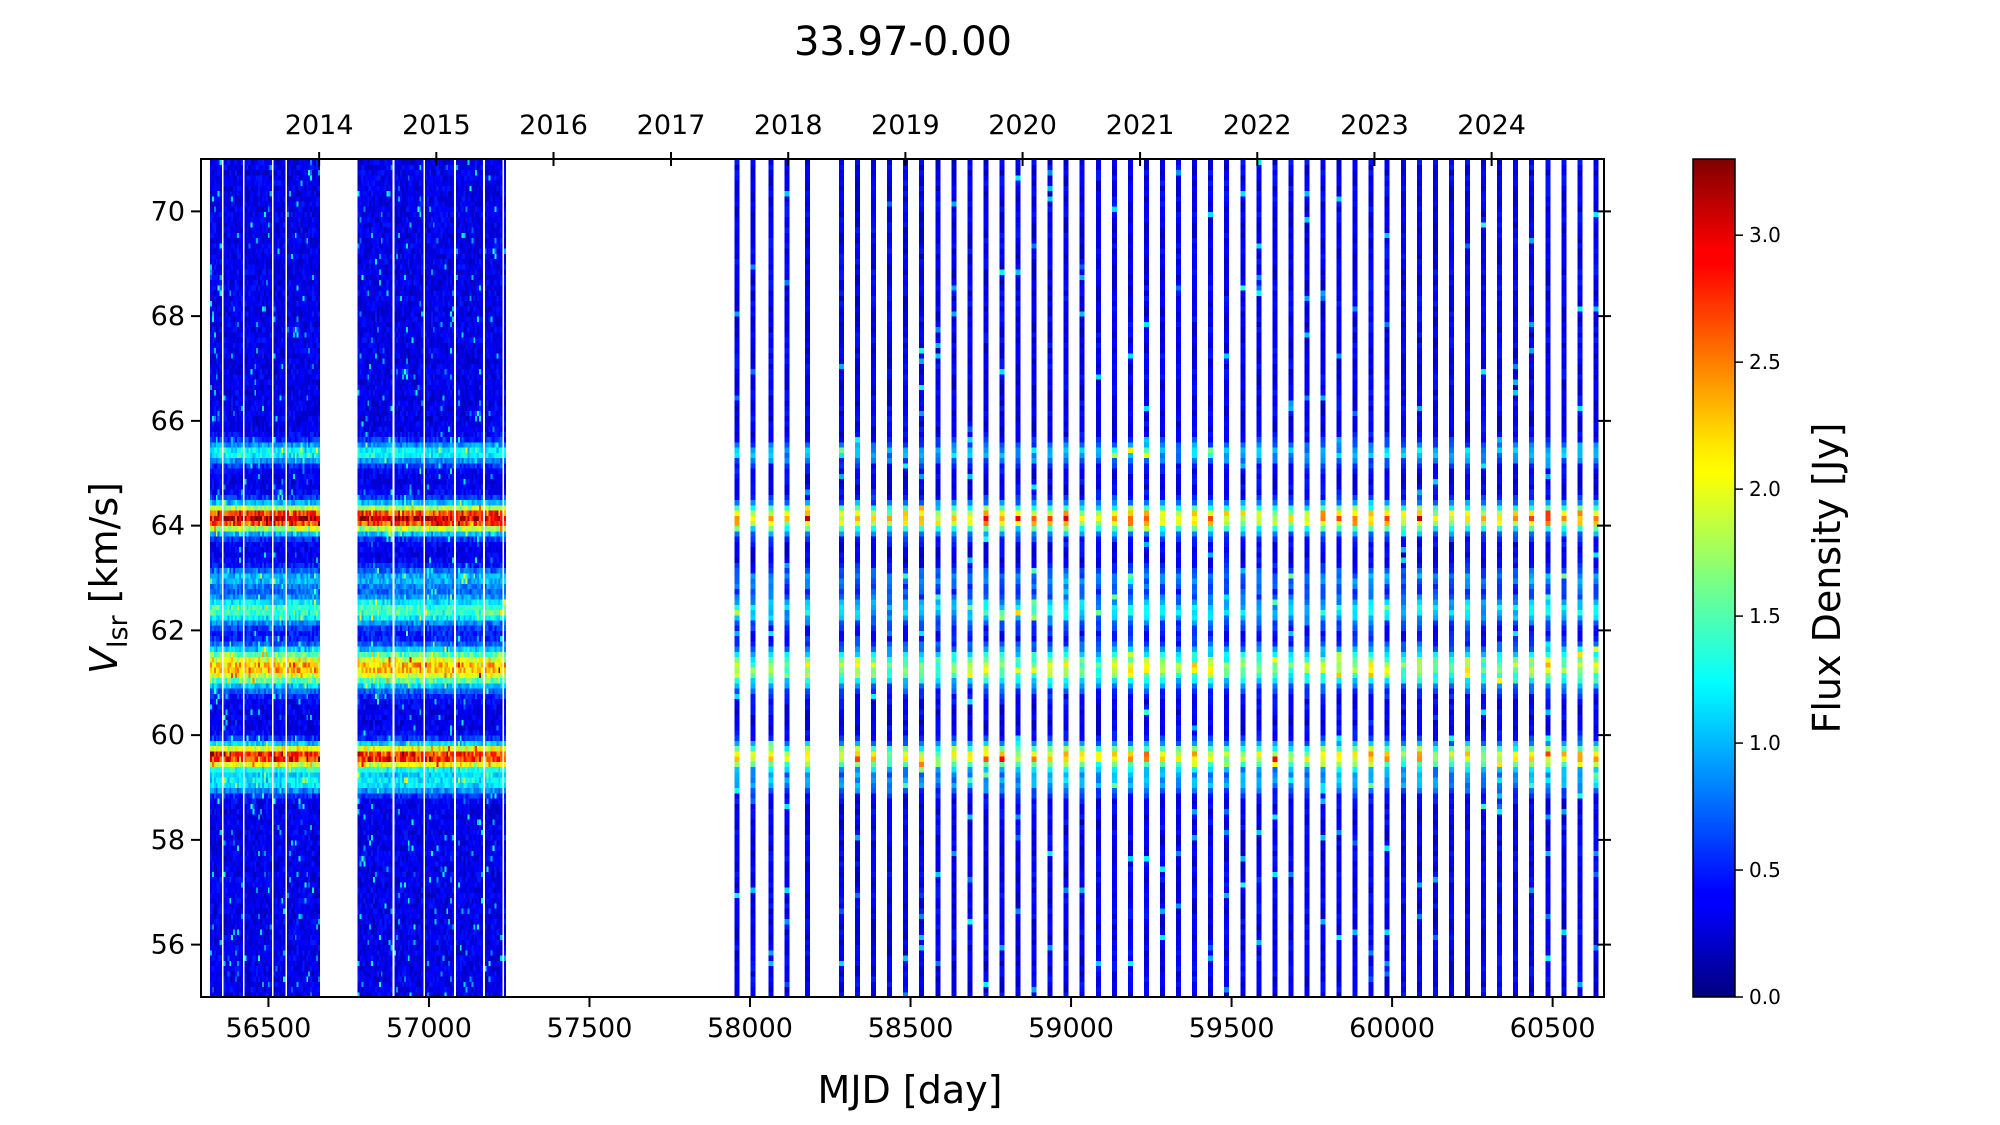  Describe the element at coordinates (1714, 578) in the screenshot. I see `colorbar` at that location.